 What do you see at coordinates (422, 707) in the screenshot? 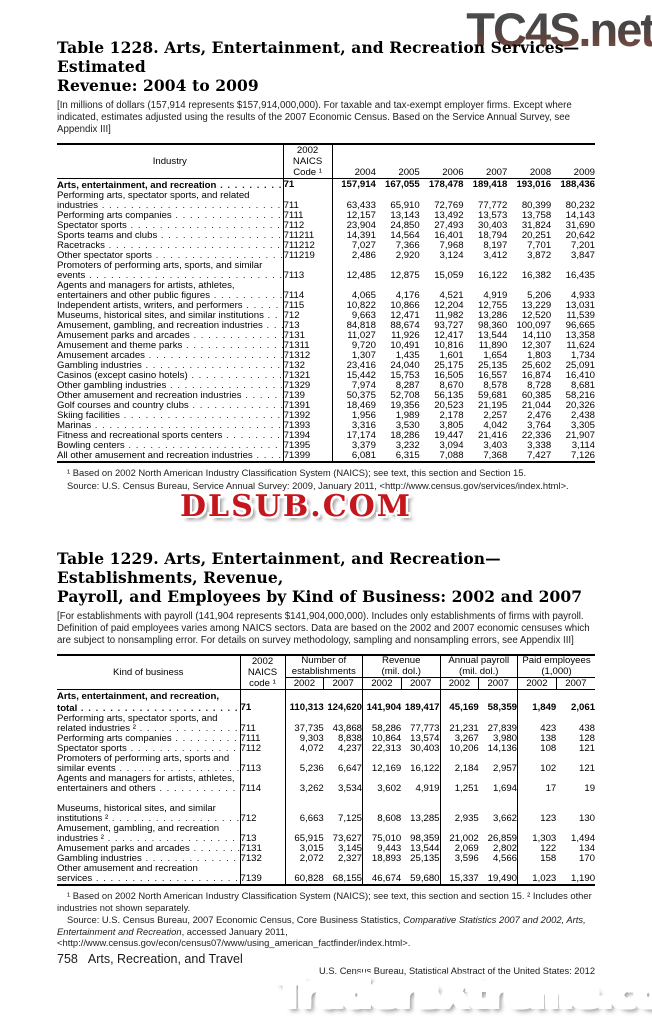
I see `value-cell: 189,417` at bounding box center [422, 707].